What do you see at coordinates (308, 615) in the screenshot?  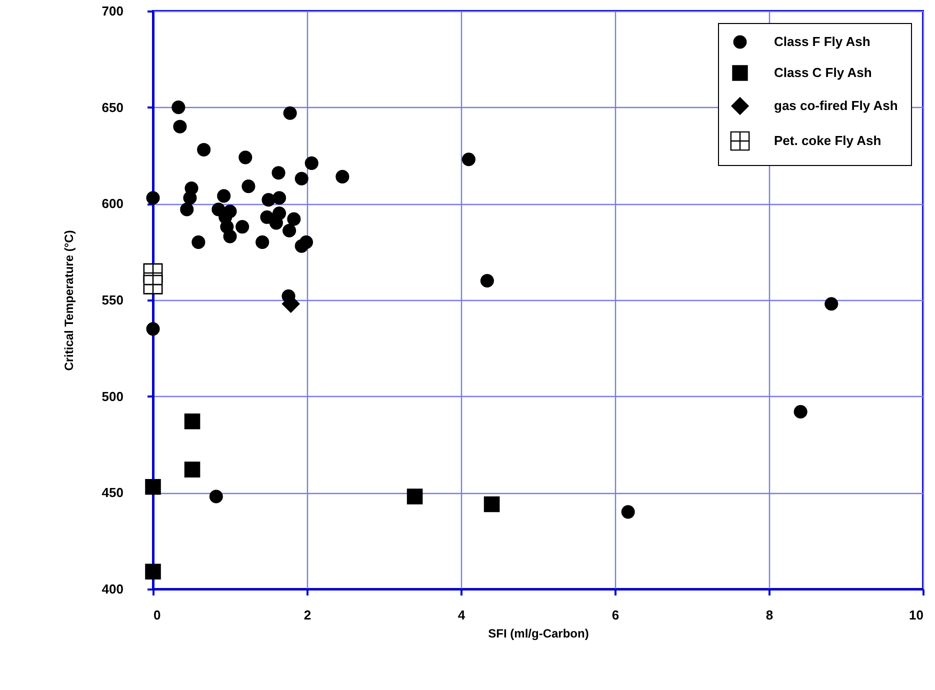 I see `x-tick-label: 2` at bounding box center [308, 615].